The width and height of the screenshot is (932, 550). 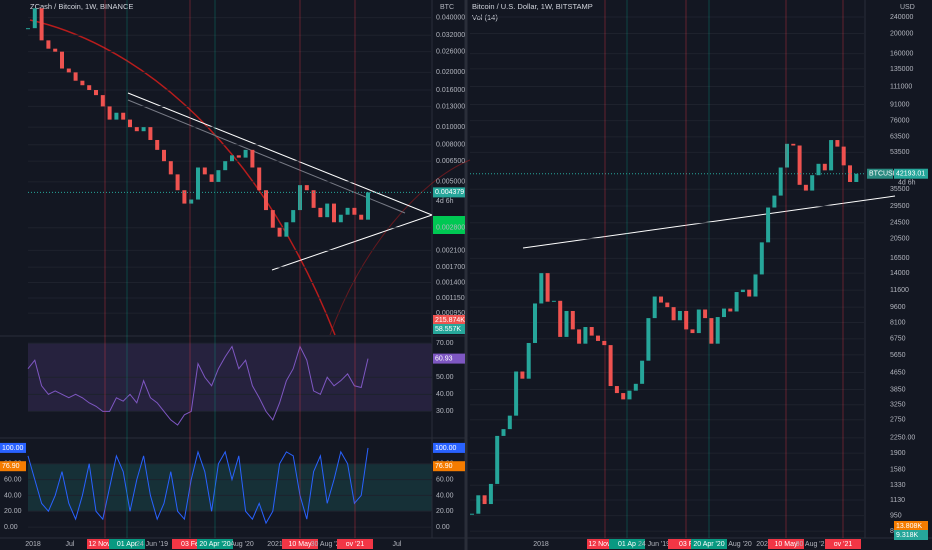 I want to click on x-tick-label: 2018, so click(x=541, y=544).